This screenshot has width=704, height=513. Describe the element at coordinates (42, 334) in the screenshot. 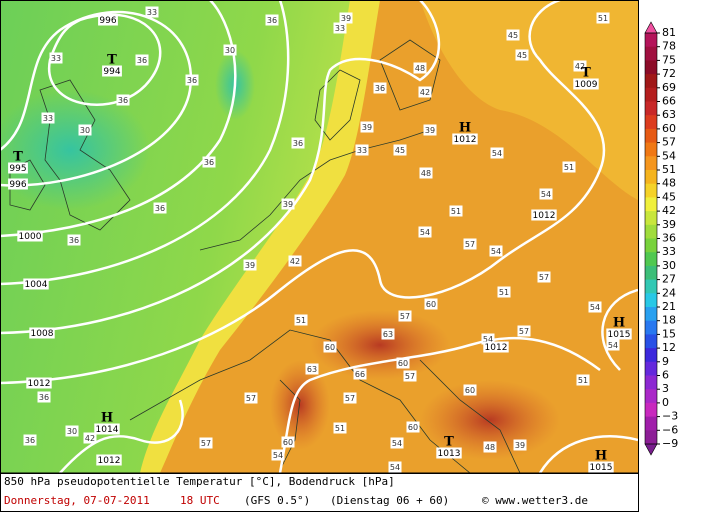

I see `isobar-label: 1008` at that location.